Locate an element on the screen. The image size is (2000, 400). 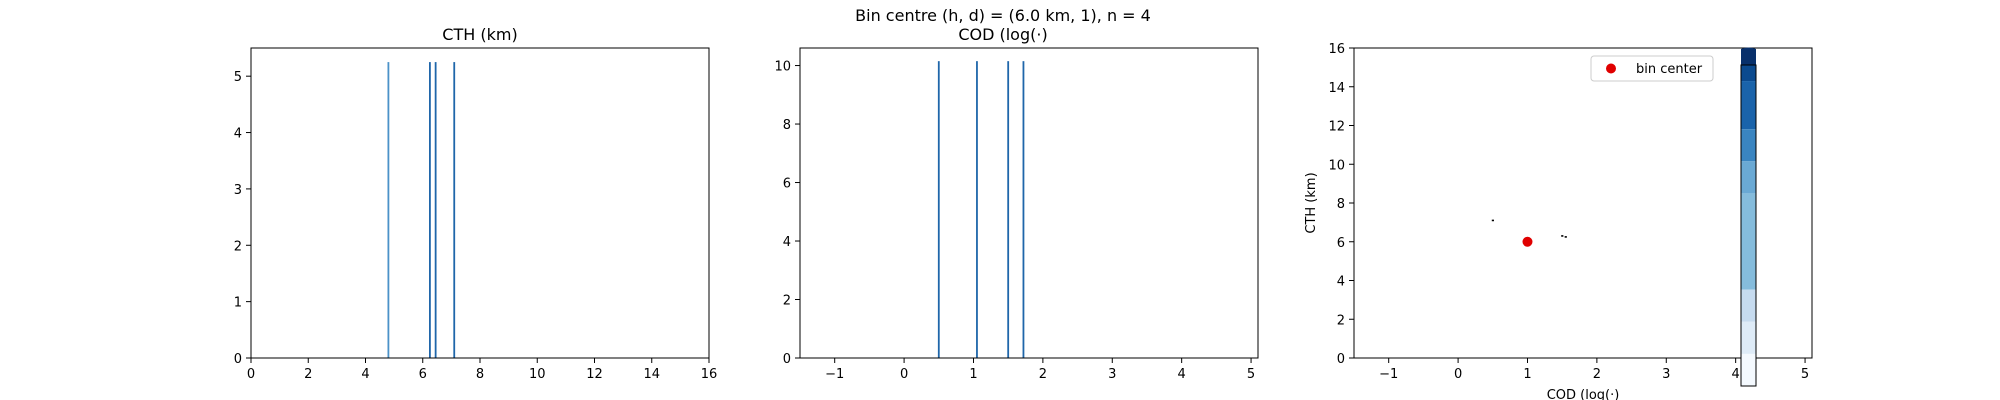
cod-y-tick-label: 0 is located at coordinates (787, 359).